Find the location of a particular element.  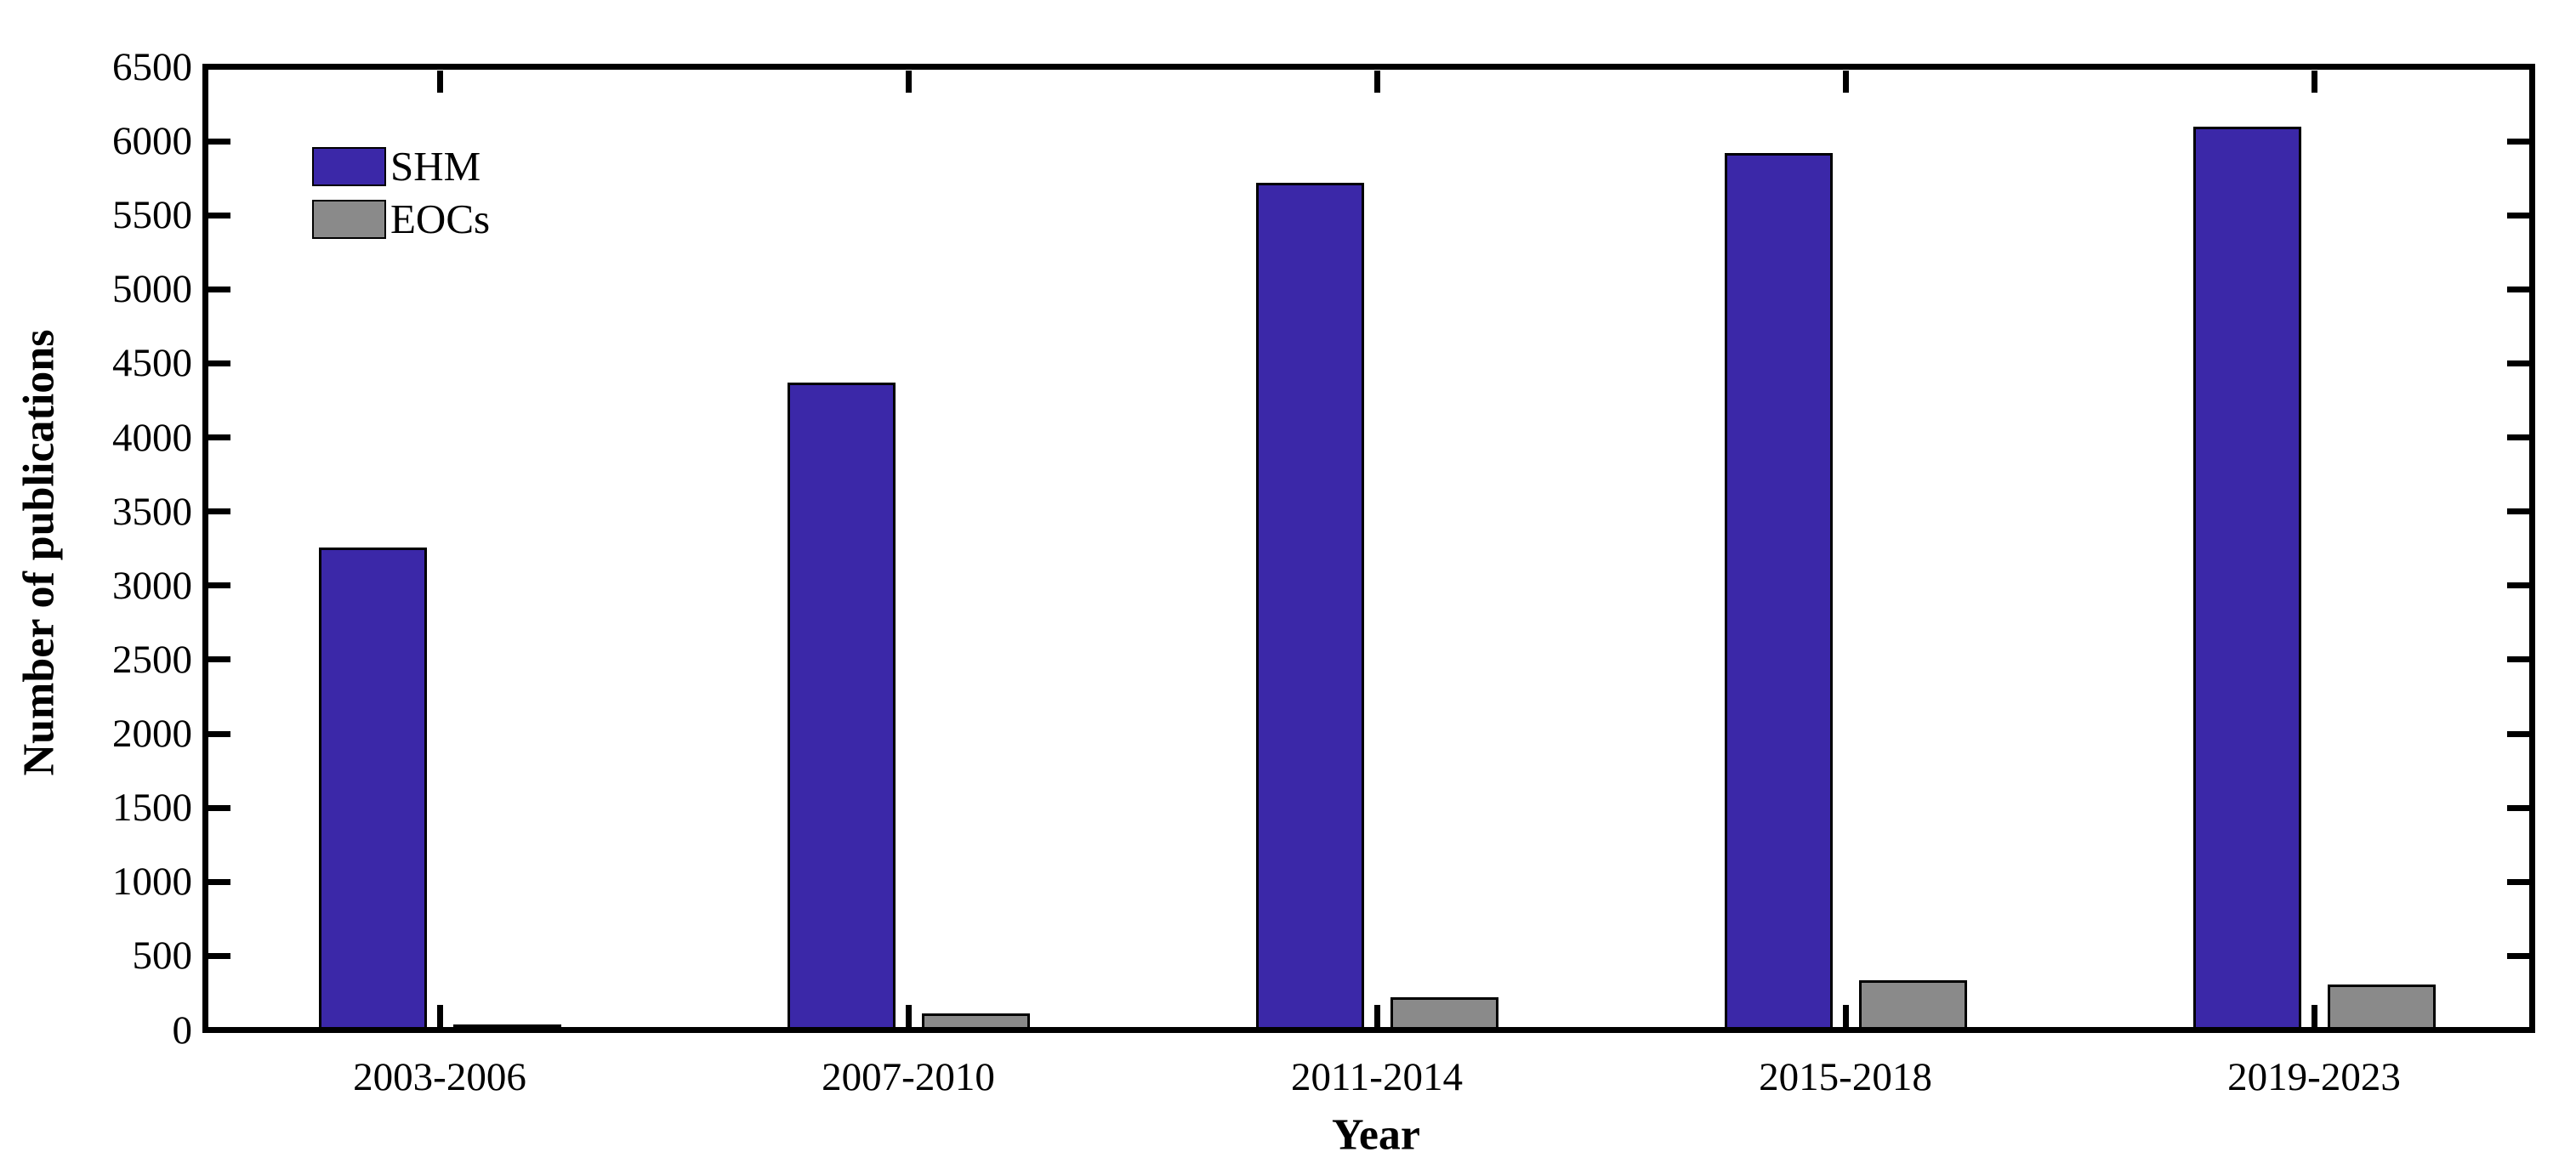

bar-eocs-2015-2018 is located at coordinates (1912, 1005).